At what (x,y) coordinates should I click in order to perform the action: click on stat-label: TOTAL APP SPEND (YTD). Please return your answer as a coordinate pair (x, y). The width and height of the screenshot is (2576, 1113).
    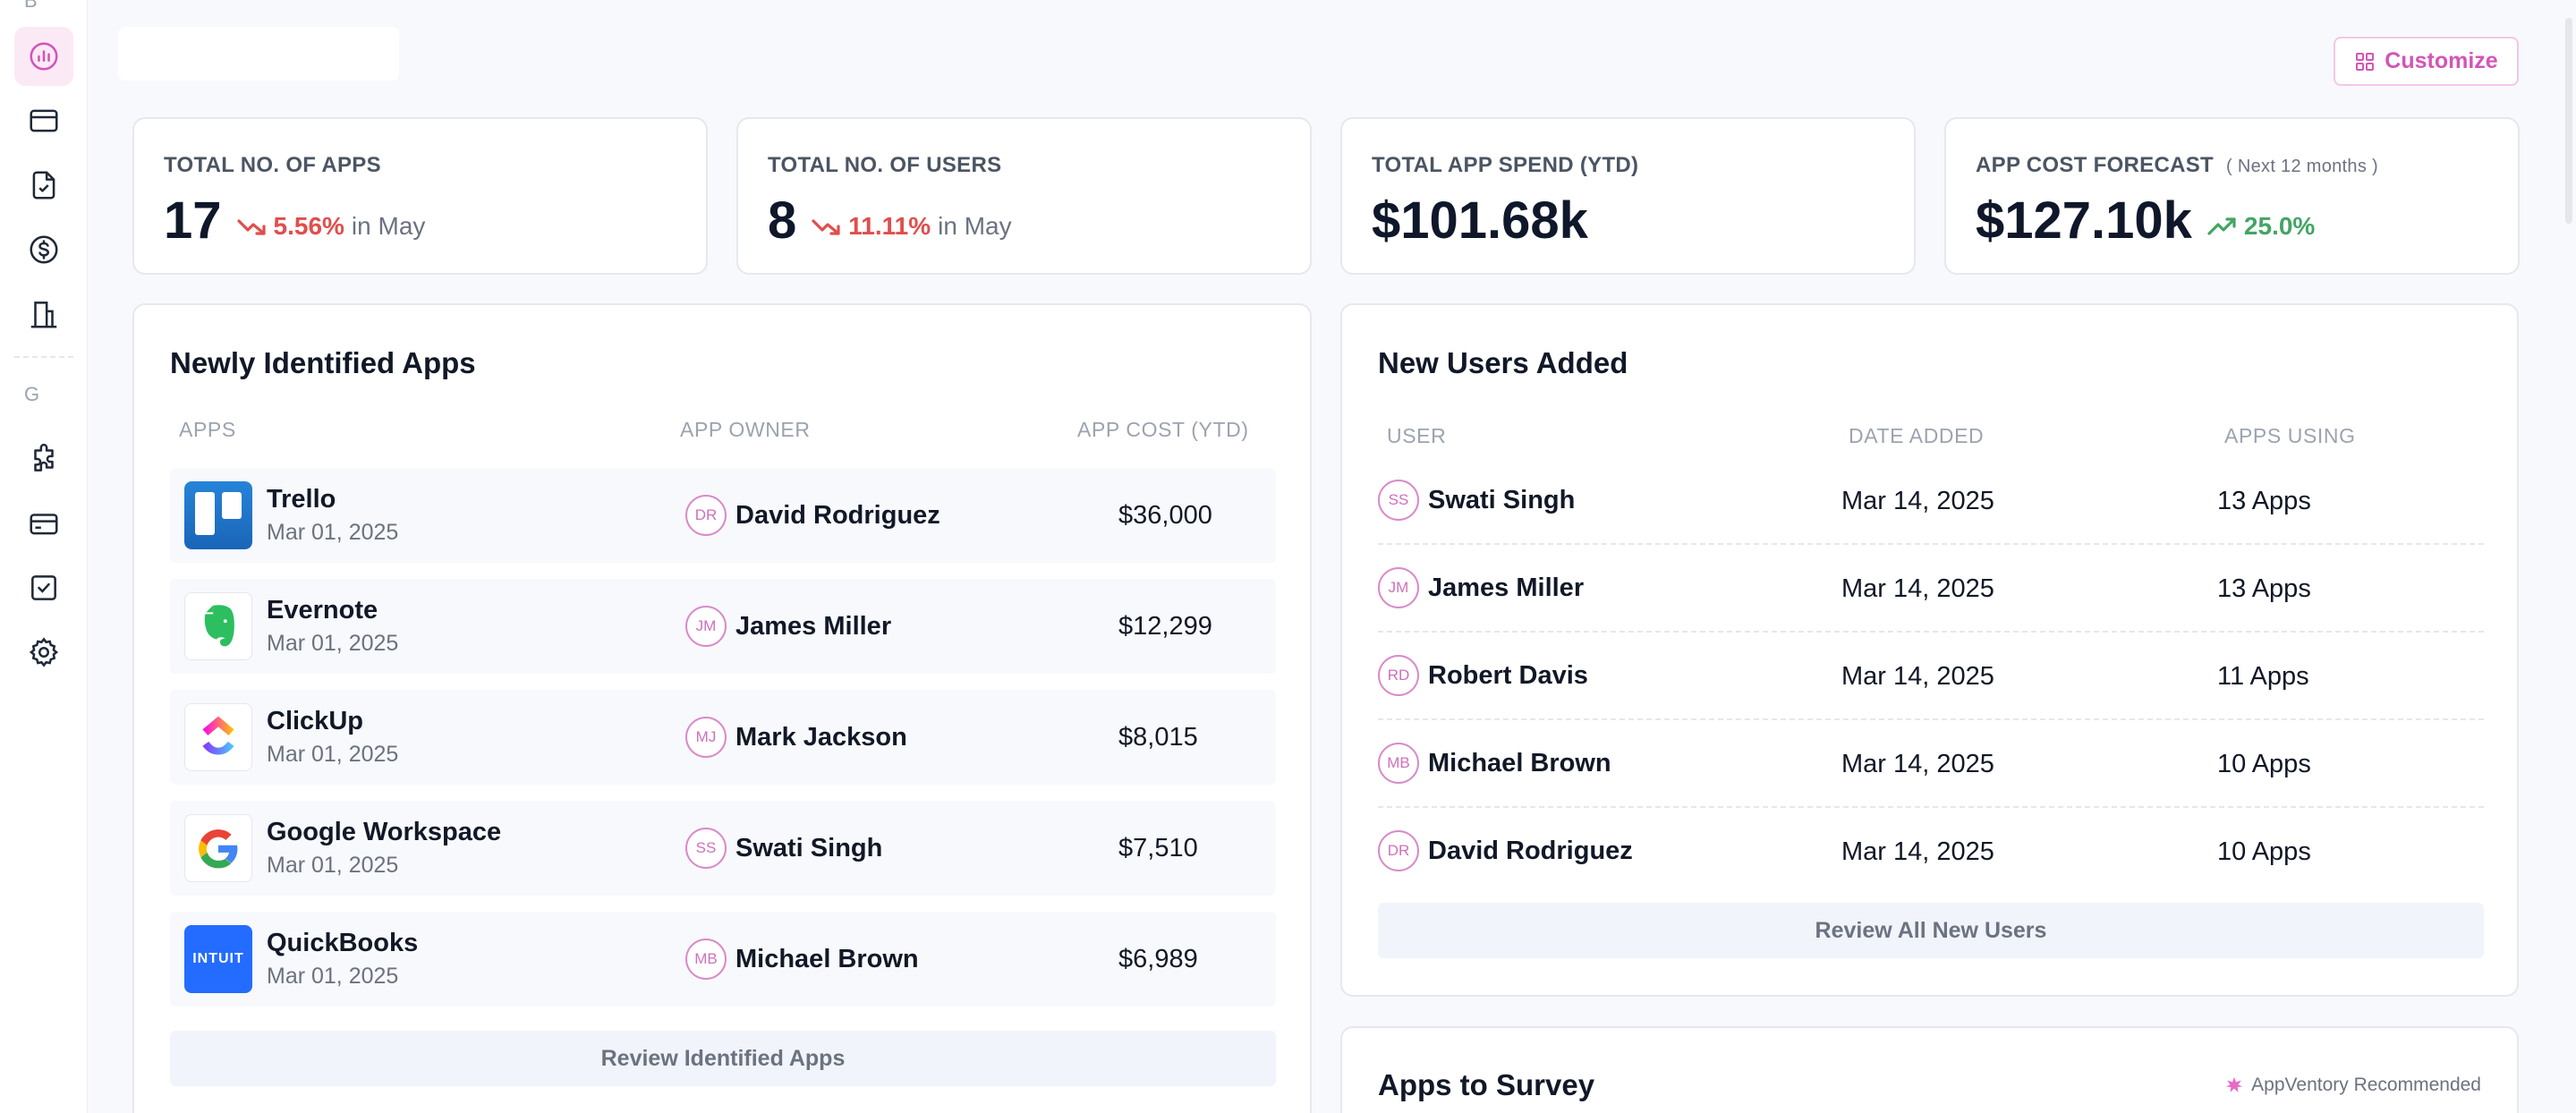
    Looking at the image, I should click on (1505, 165).